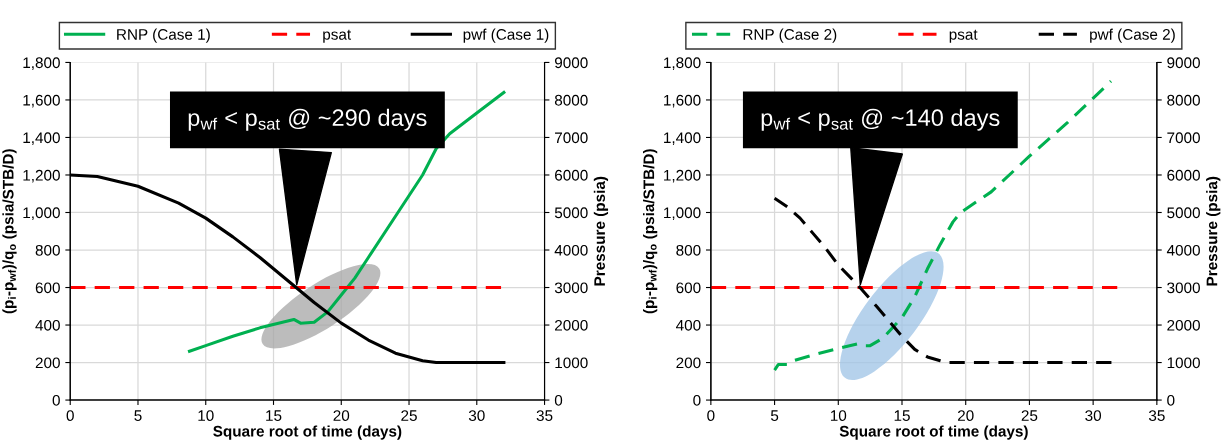 This screenshot has width=1232, height=446. What do you see at coordinates (163, 35) in the screenshot?
I see `legend-label: RNP (Case 1)` at bounding box center [163, 35].